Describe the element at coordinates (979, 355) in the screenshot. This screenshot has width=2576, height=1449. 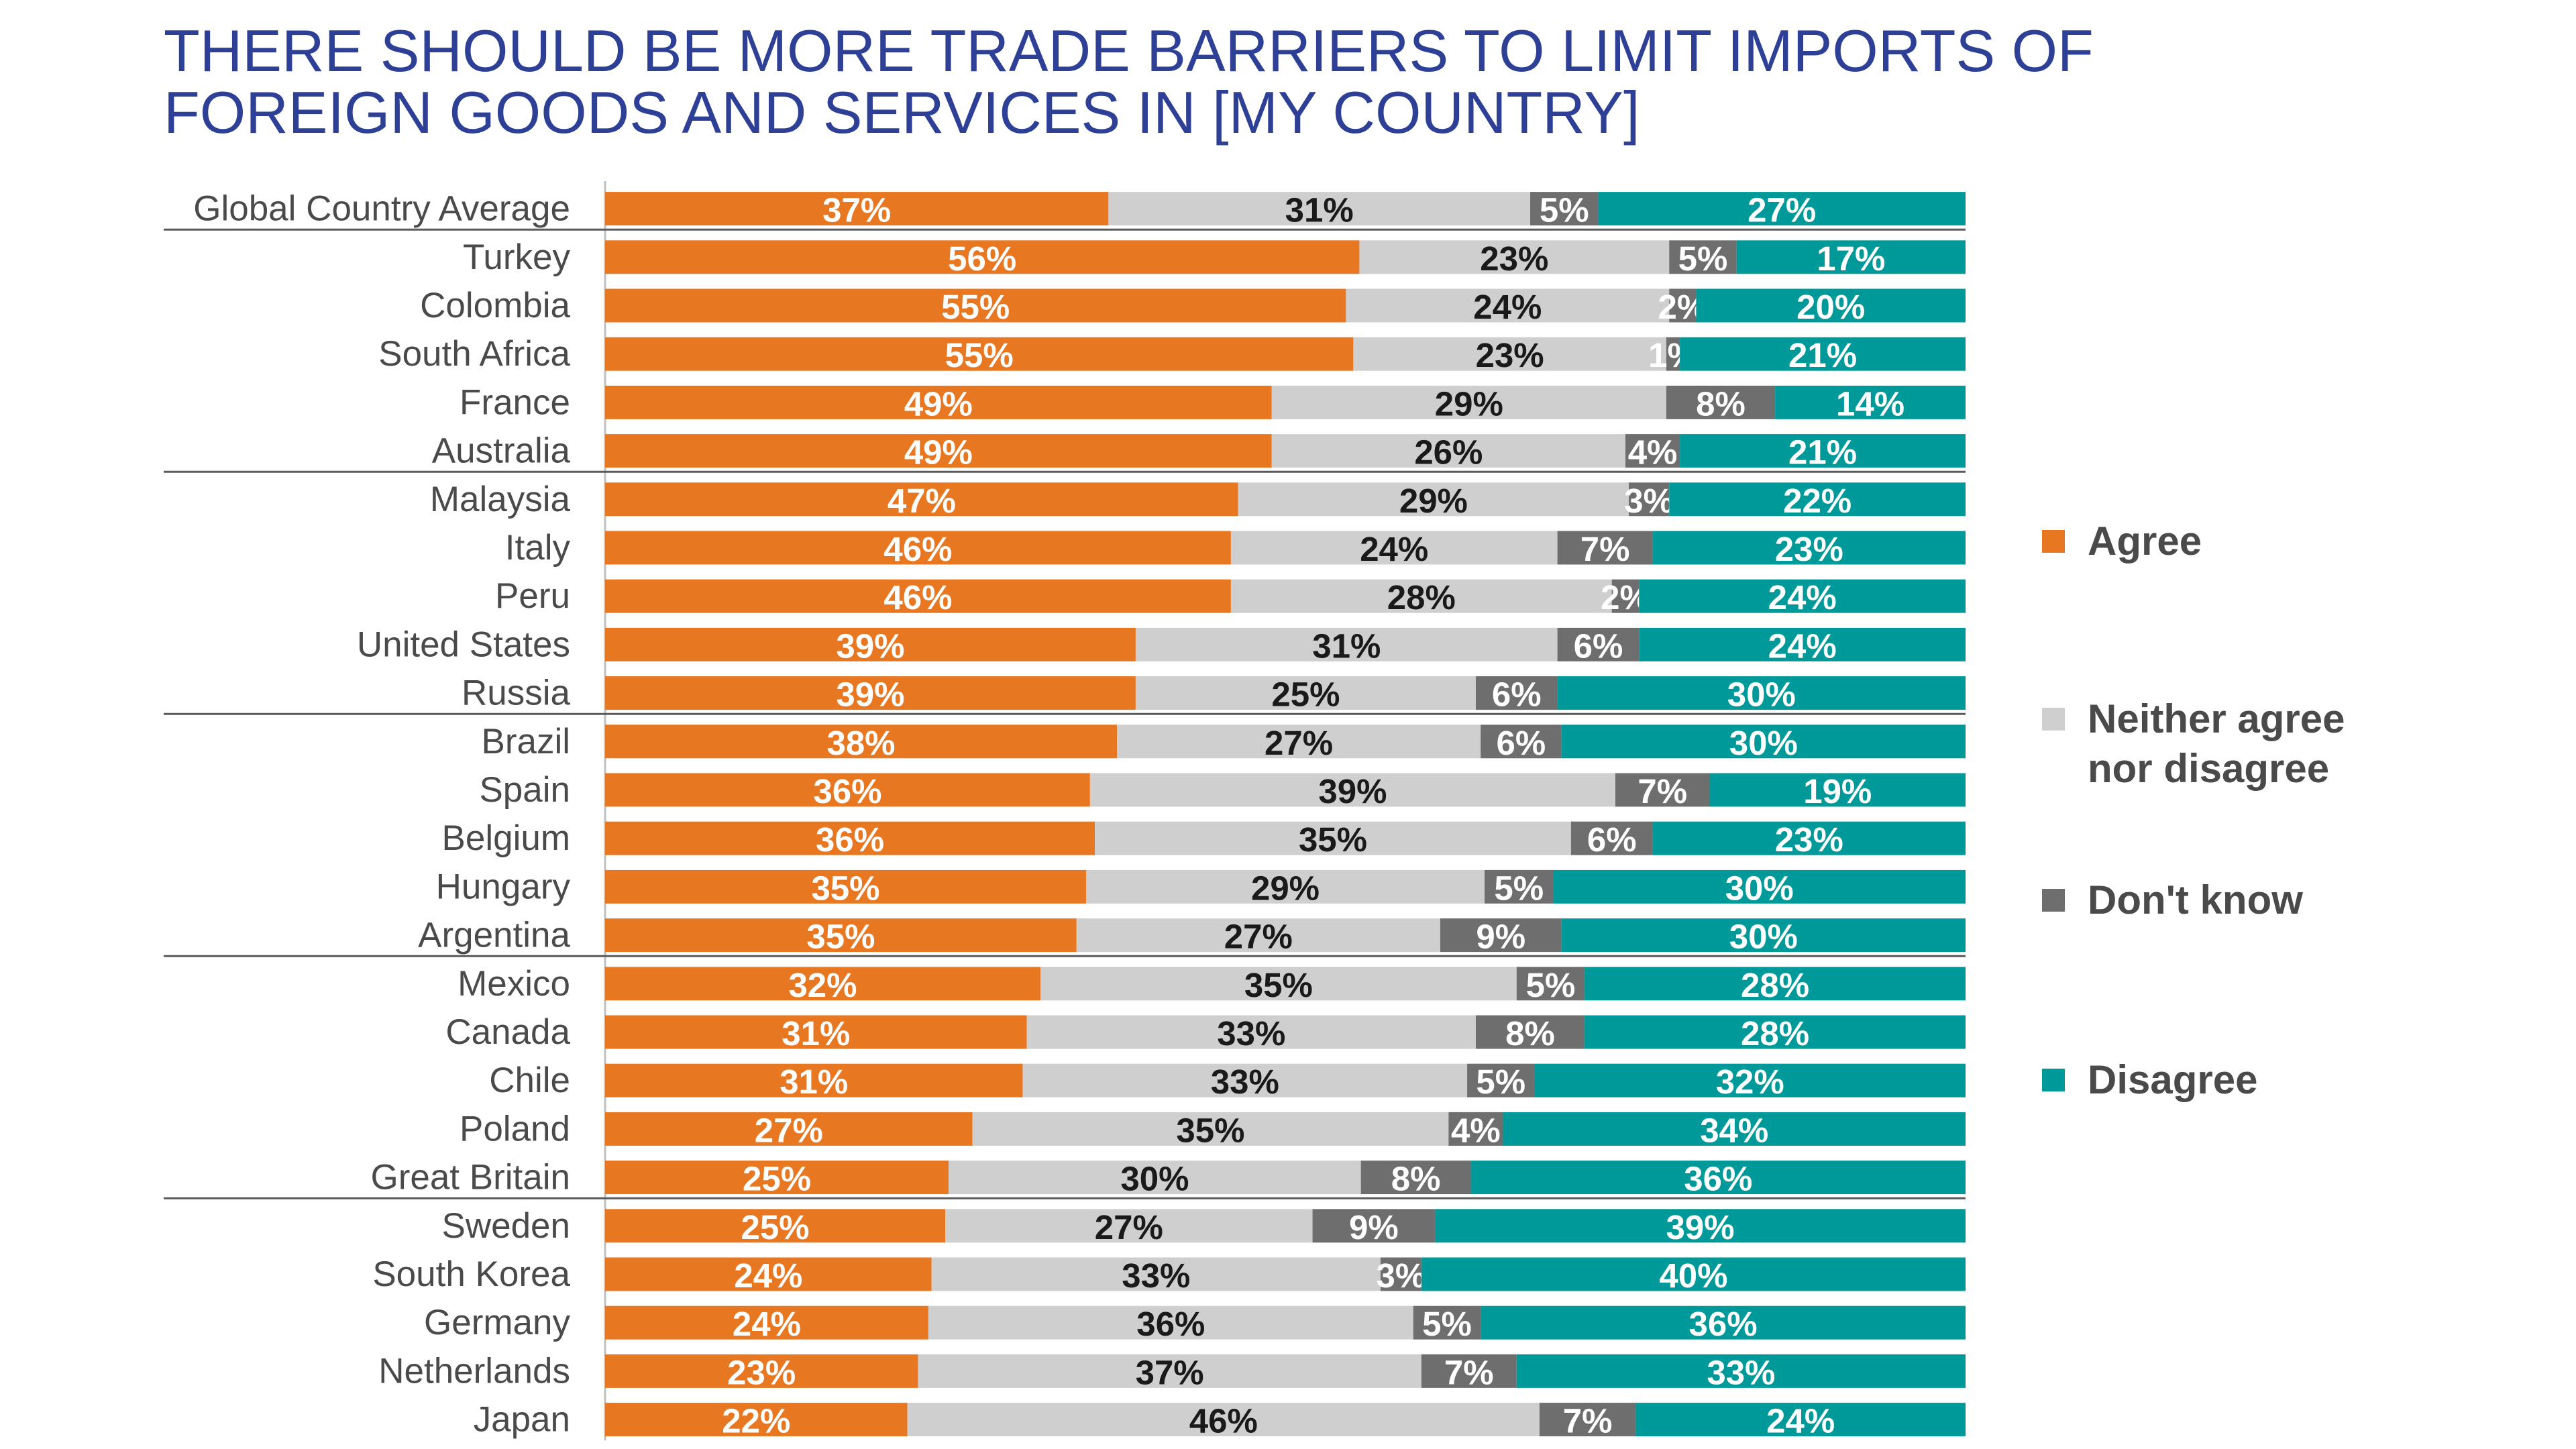
I see `data-label: 55%` at that location.